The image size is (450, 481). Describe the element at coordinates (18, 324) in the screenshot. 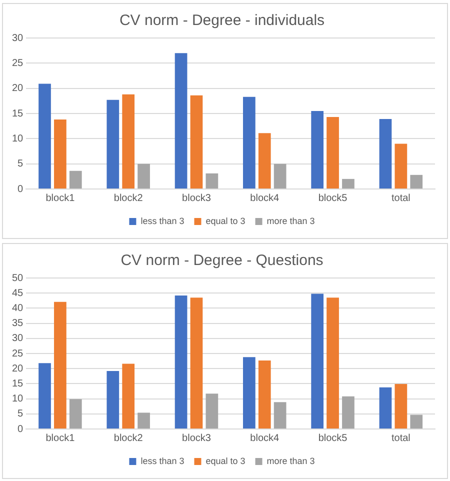

I see `y-tick-label: 35` at that location.